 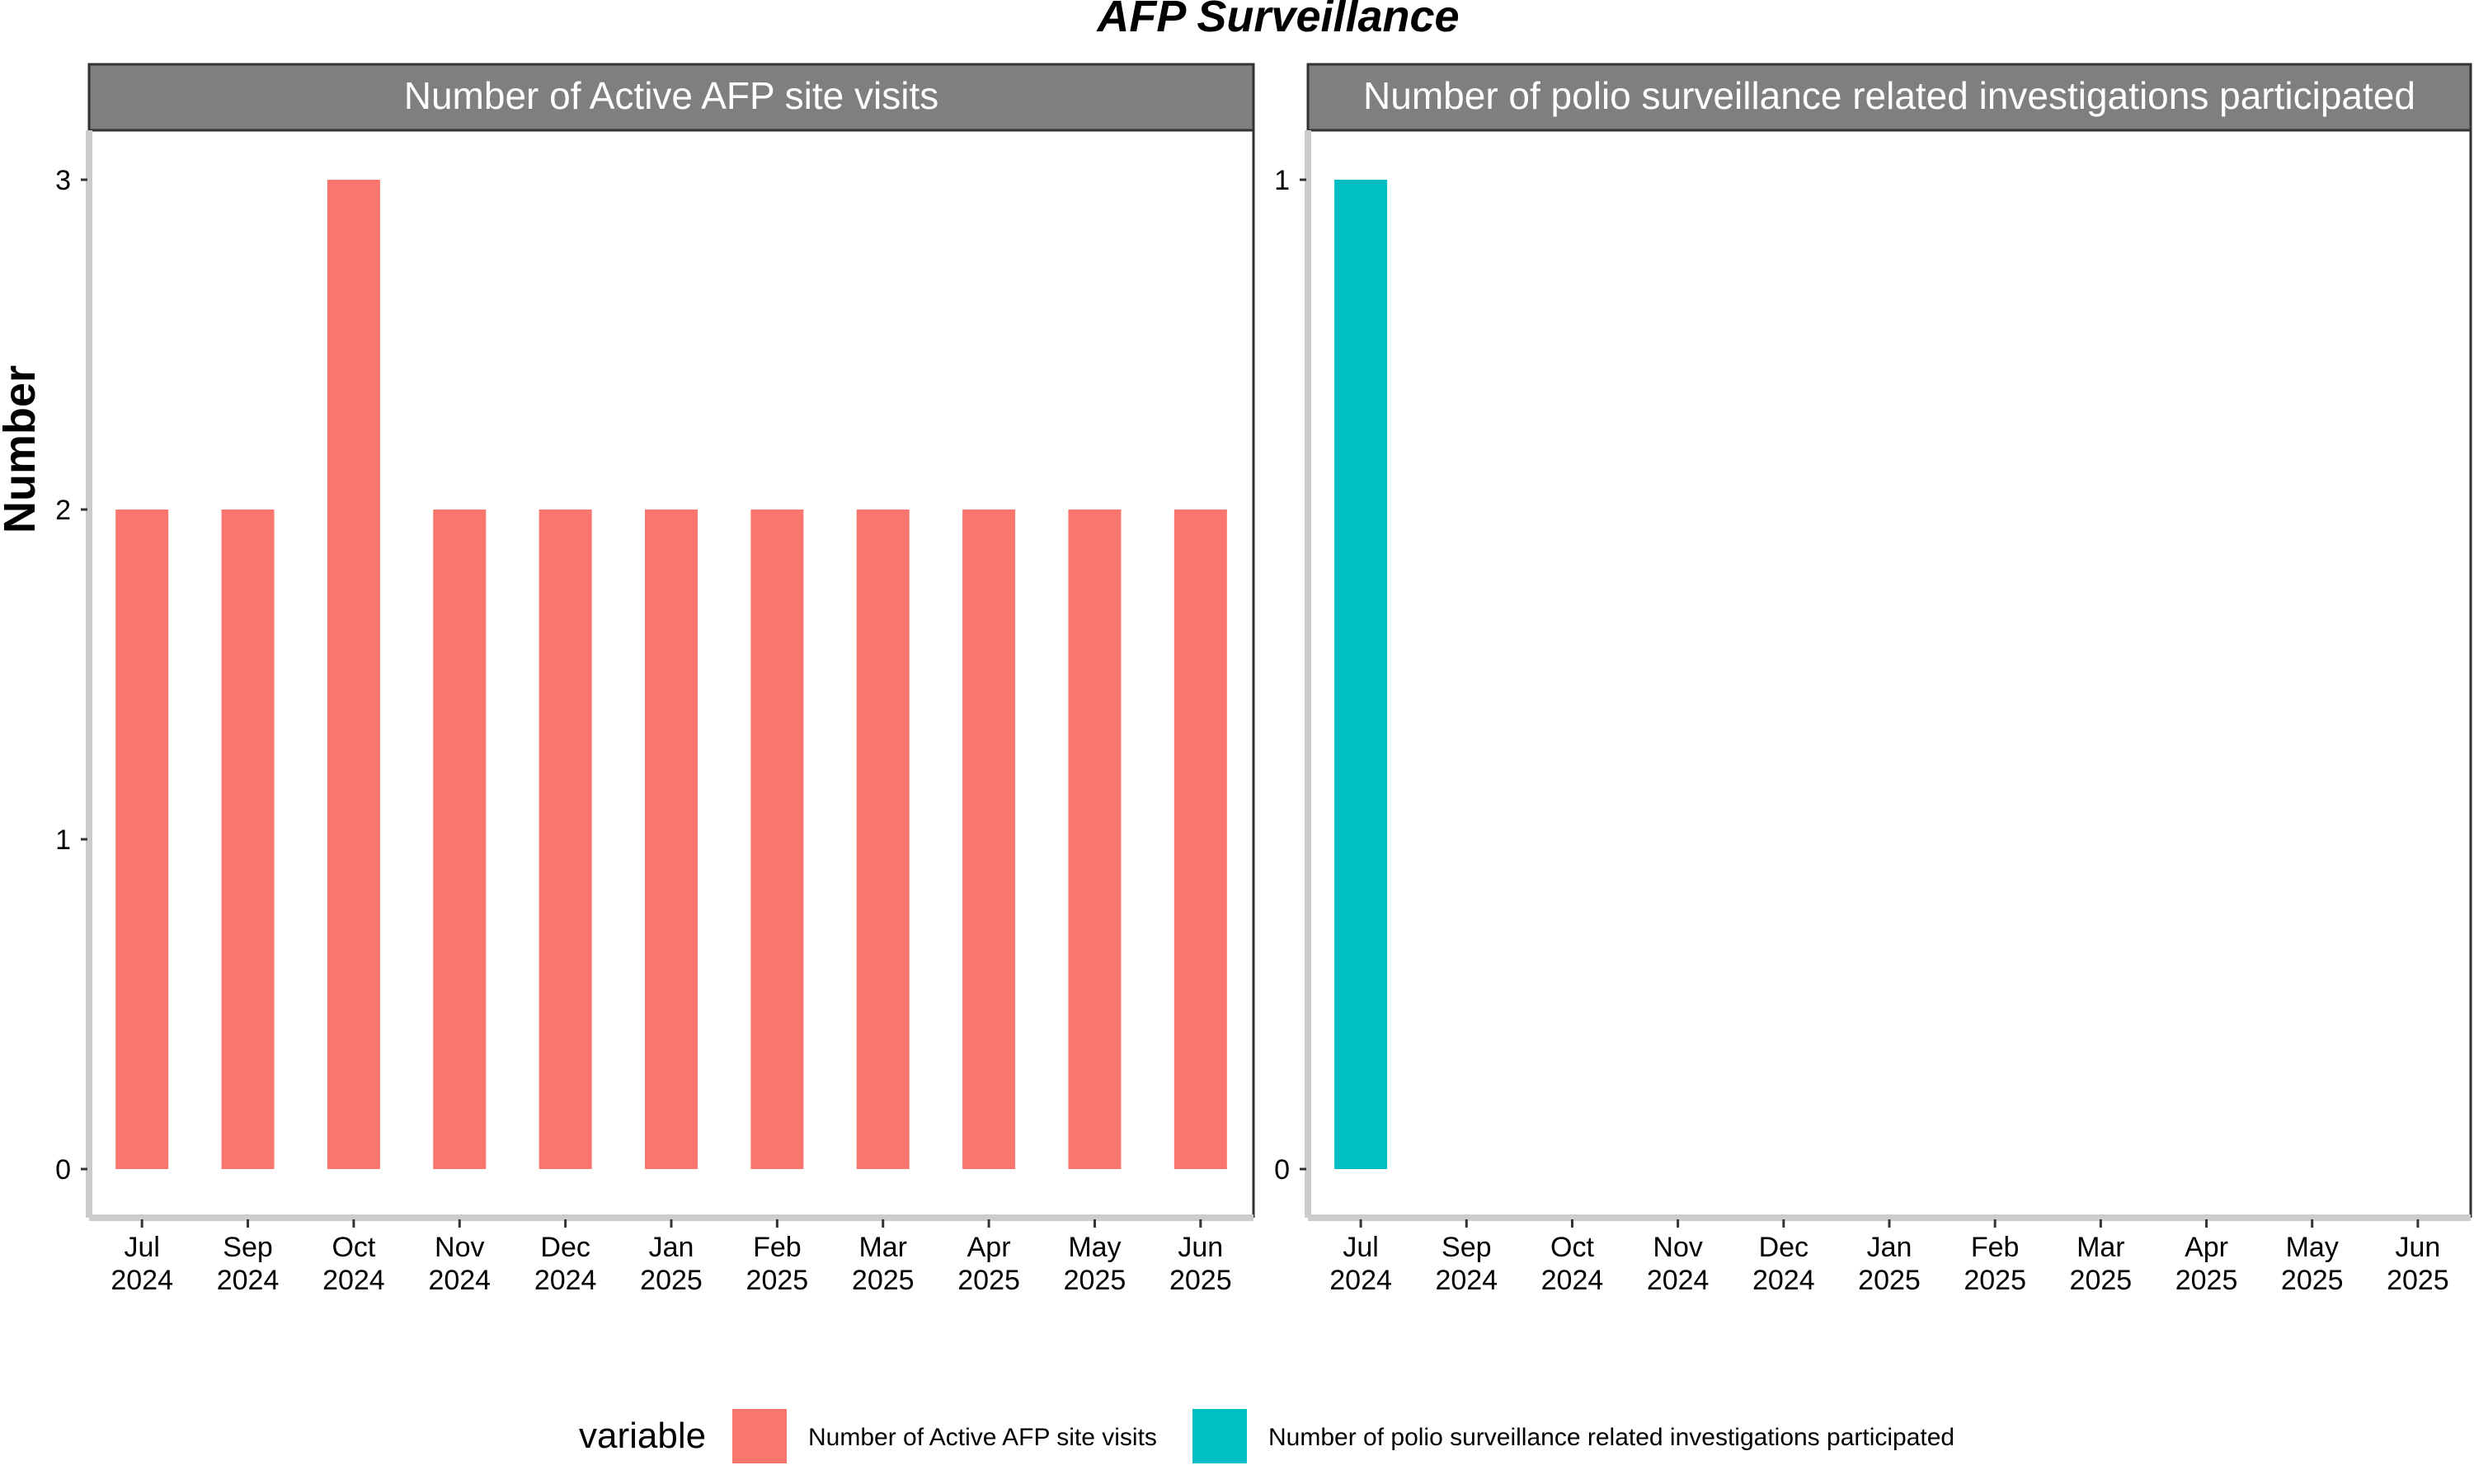 I want to click on x-tick-label-2-8-1: 2025, so click(x=2206, y=1280).